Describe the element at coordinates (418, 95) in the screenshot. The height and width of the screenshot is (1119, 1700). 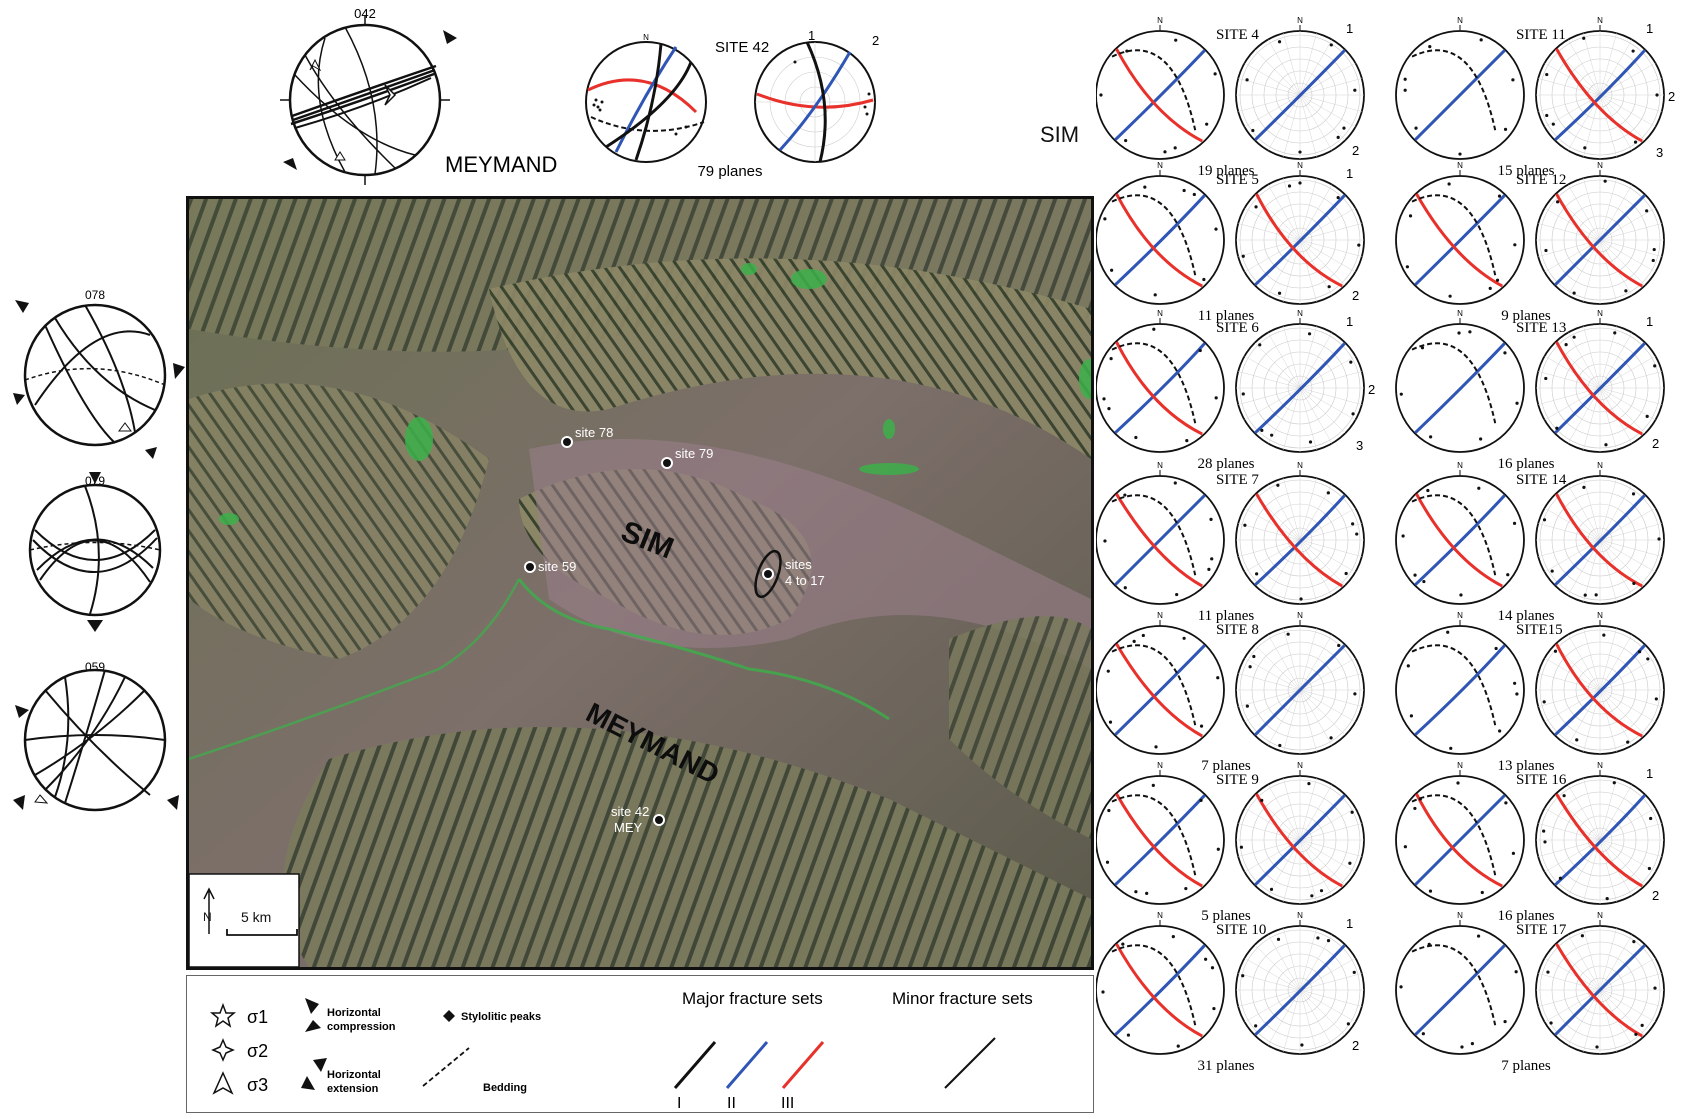
I see `meymand-stereonet: 042 MEYMAND` at that location.